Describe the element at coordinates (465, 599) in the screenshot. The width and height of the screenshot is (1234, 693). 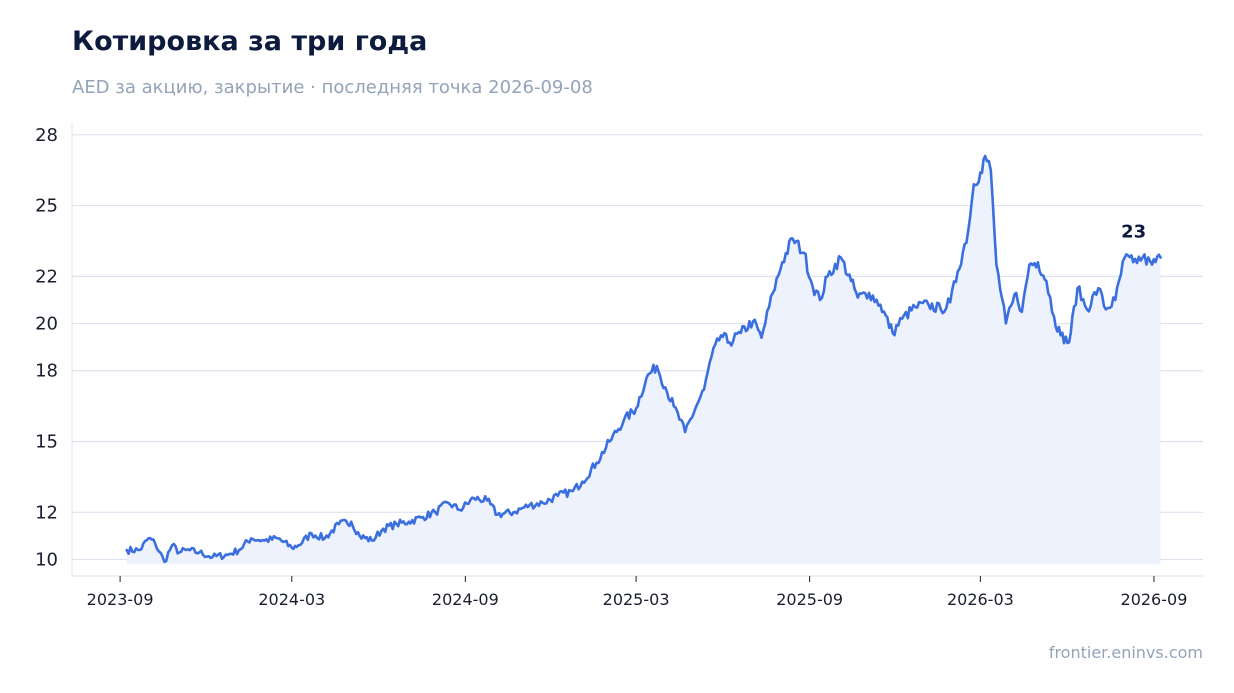
I see `x-tick-label-2: 2024-09` at that location.